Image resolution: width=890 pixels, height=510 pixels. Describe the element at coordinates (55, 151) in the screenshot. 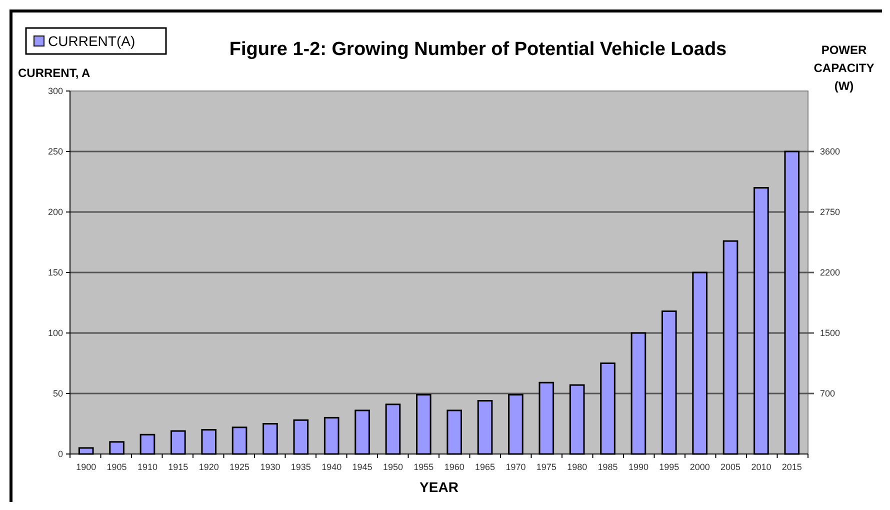

I see `y-tick-label: 250` at that location.